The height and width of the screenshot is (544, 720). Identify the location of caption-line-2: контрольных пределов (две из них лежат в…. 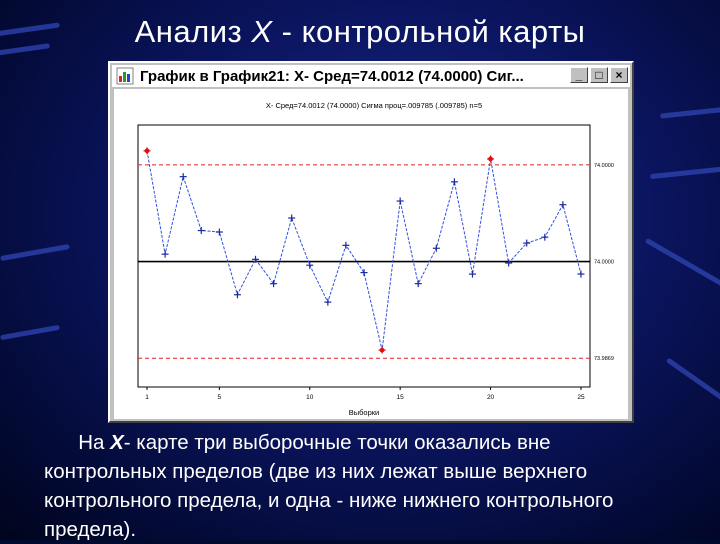
(316, 471).